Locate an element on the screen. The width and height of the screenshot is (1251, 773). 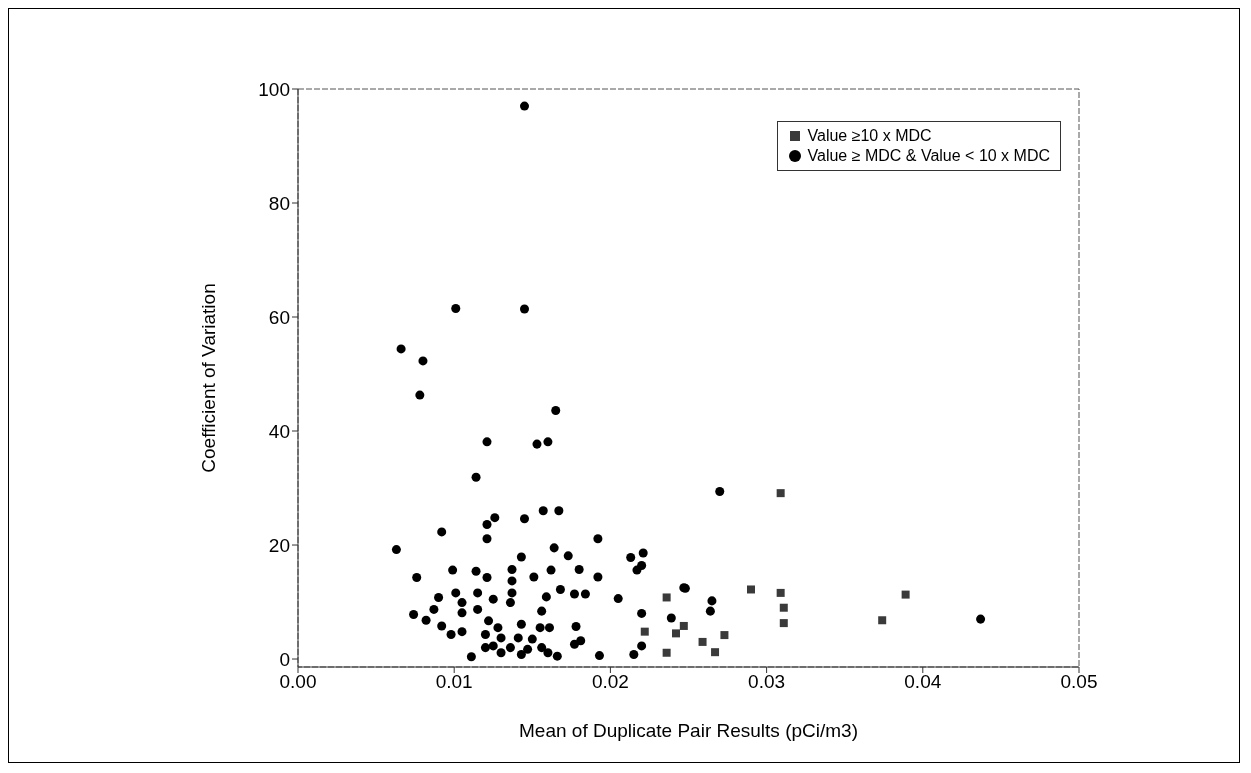
y-tick-label: 100 is located at coordinates (274, 89).